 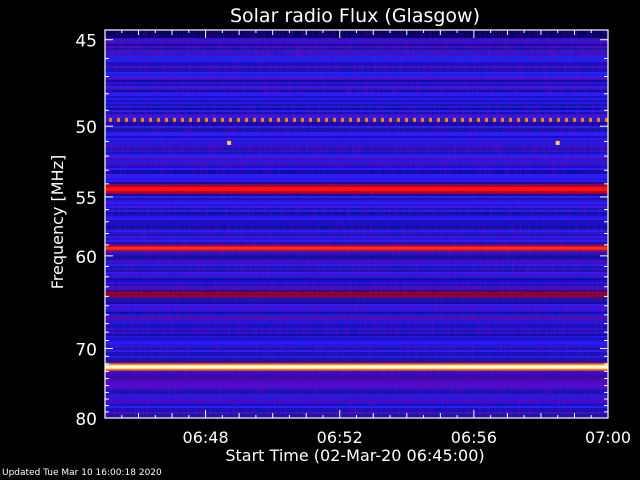 I want to click on x-tick-label: 06:56, so click(x=474, y=437).